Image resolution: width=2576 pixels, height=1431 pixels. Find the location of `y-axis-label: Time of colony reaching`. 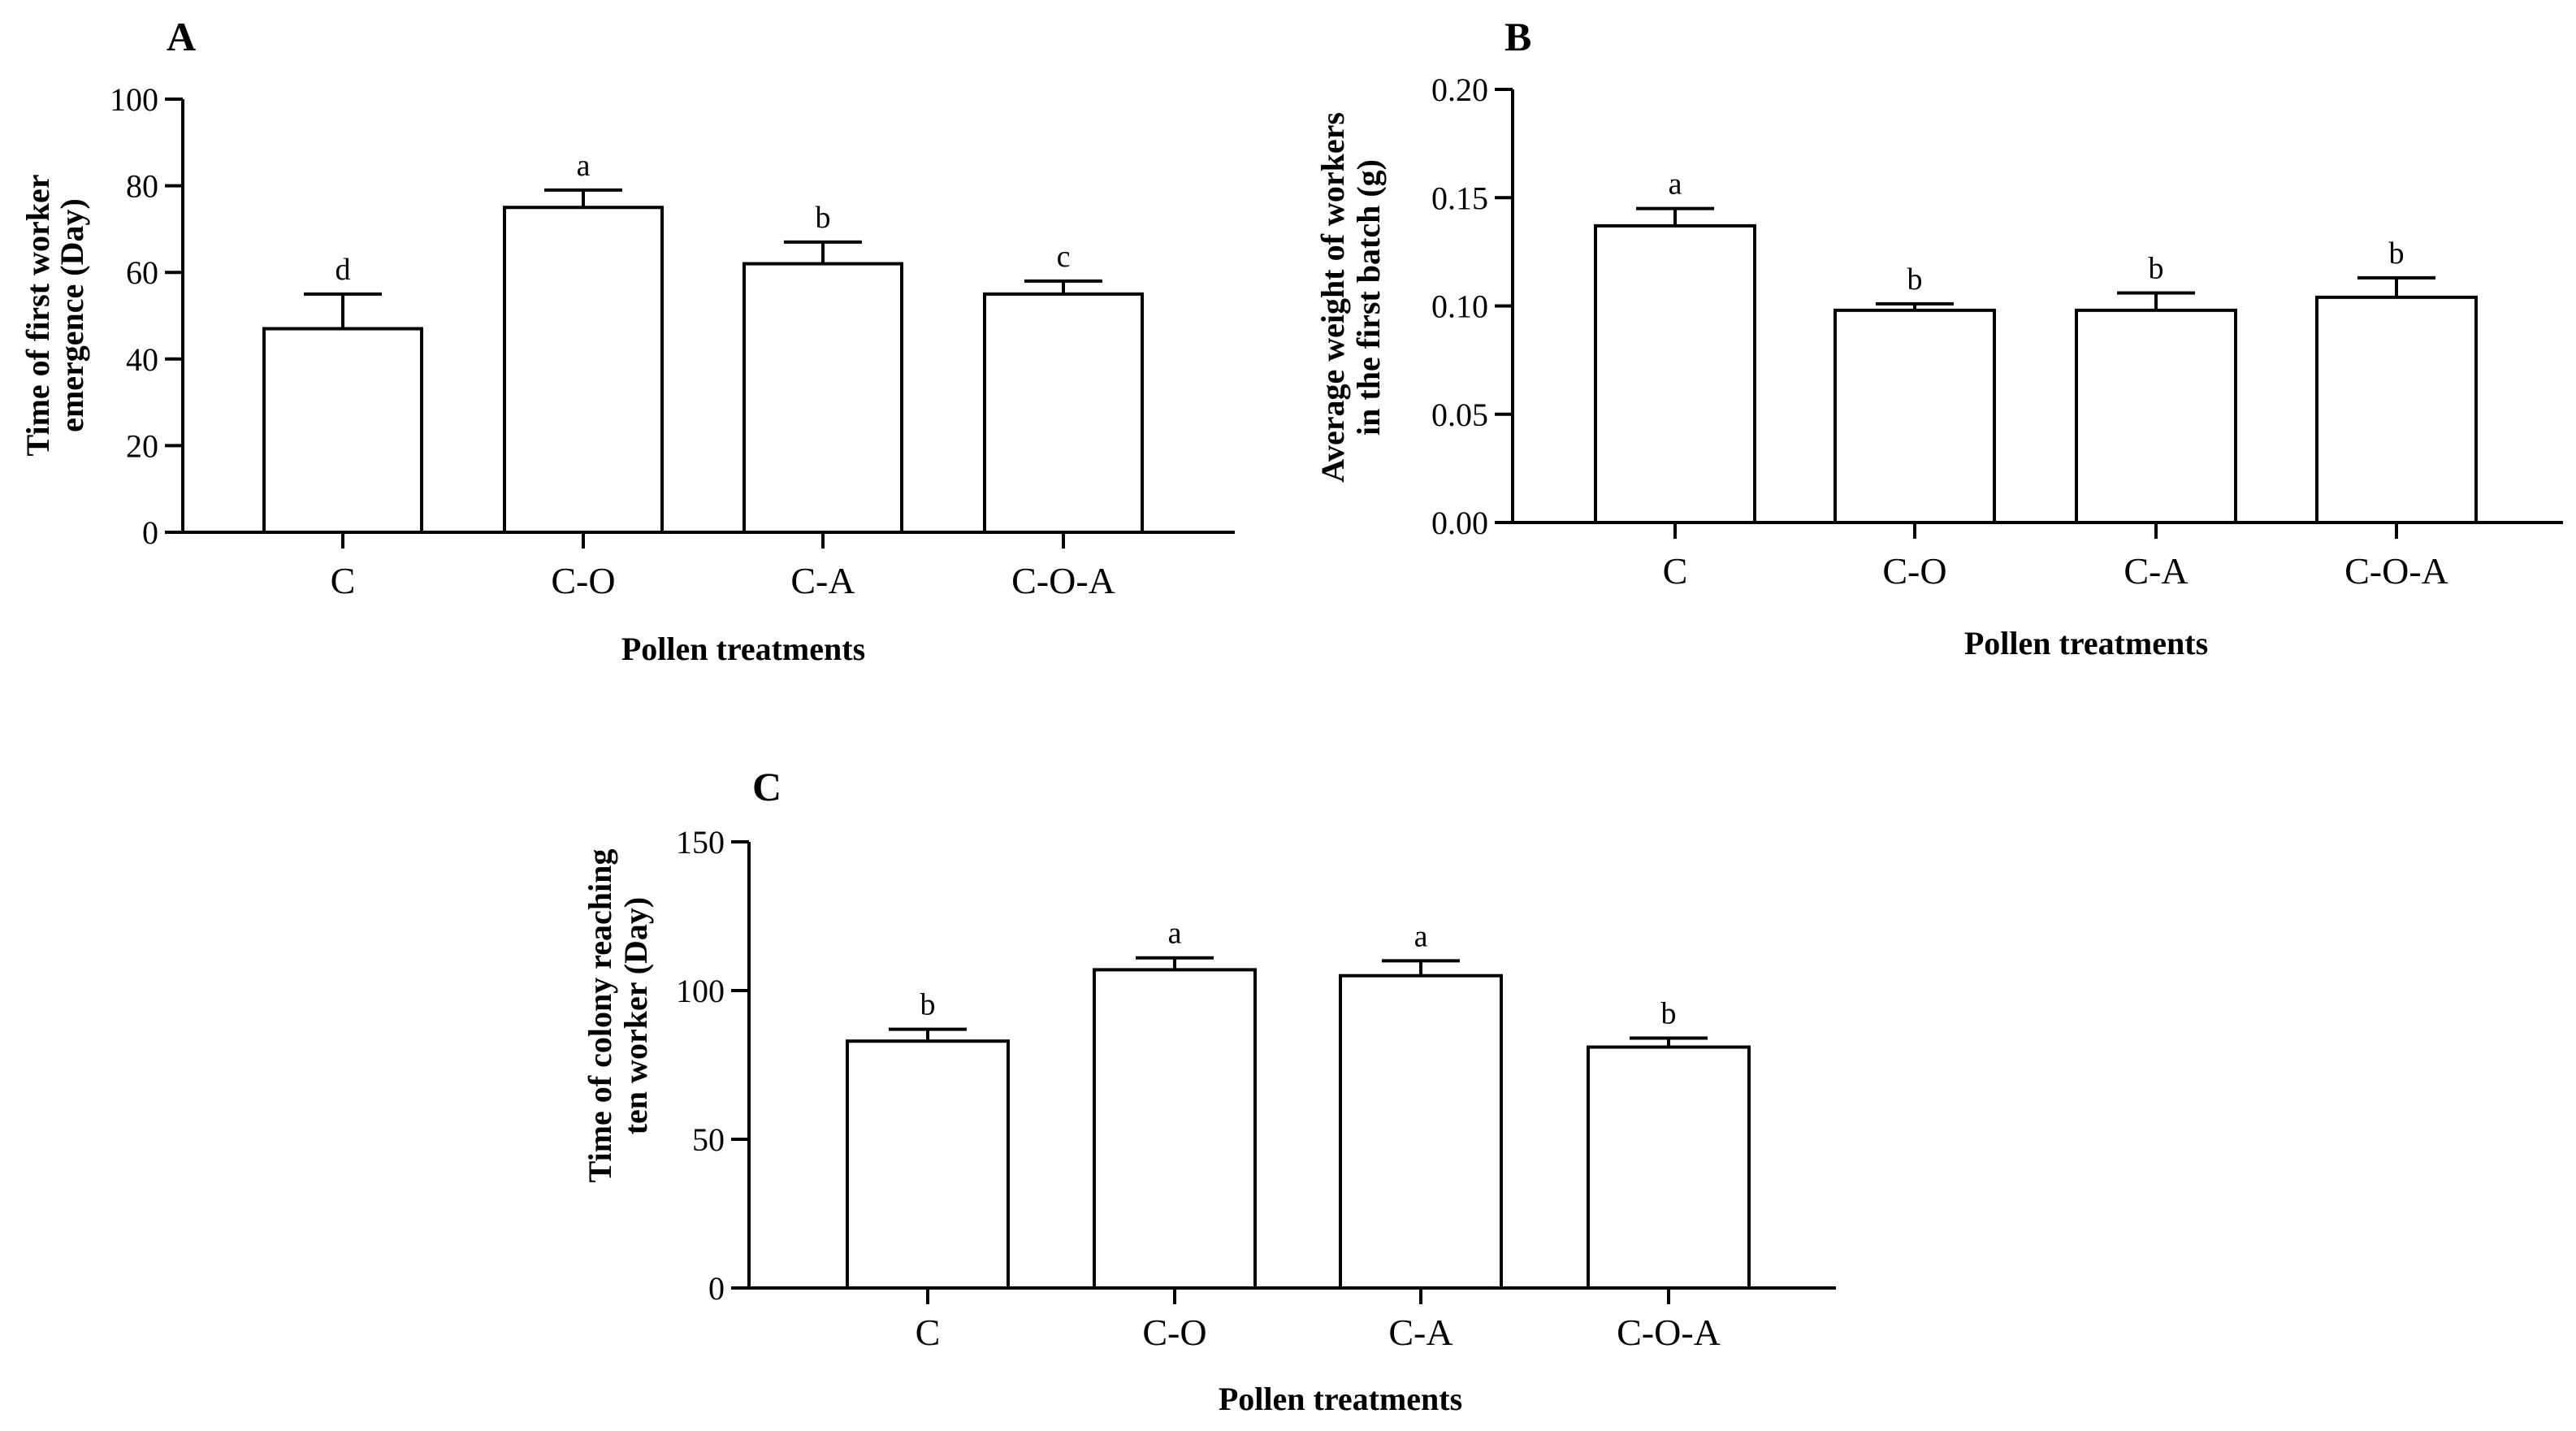

y-axis-label: Time of colony reaching is located at coordinates (600, 1016).